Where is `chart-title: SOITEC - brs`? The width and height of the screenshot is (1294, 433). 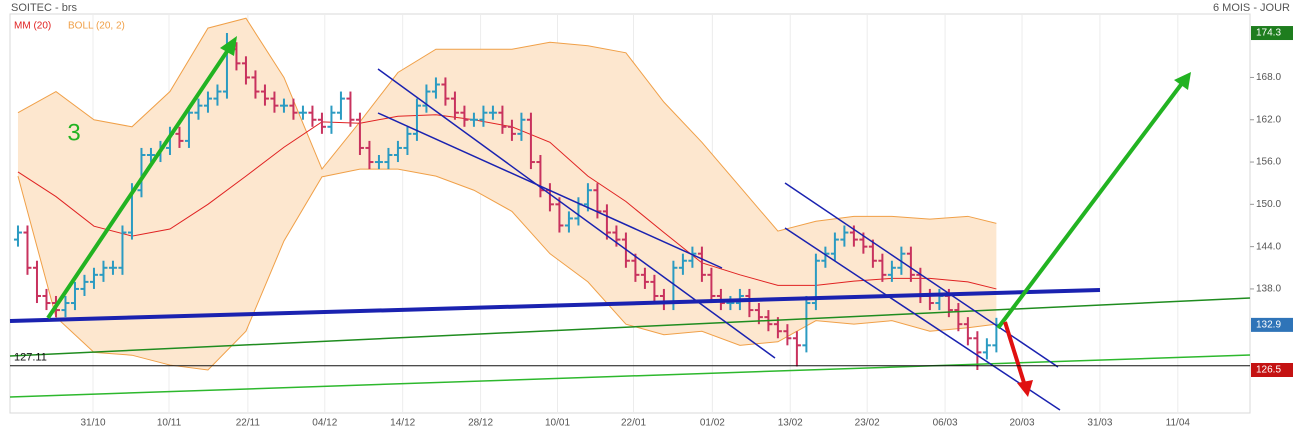
chart-title: SOITEC - brs is located at coordinates (44, 8).